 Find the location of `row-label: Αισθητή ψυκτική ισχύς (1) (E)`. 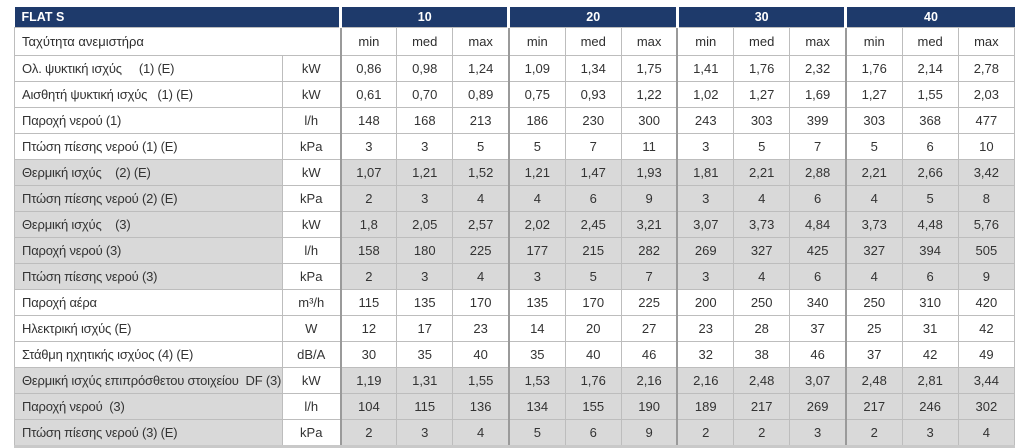

row-label: Αισθητή ψυκτική ισχύς (1) (E) is located at coordinates (148, 94).